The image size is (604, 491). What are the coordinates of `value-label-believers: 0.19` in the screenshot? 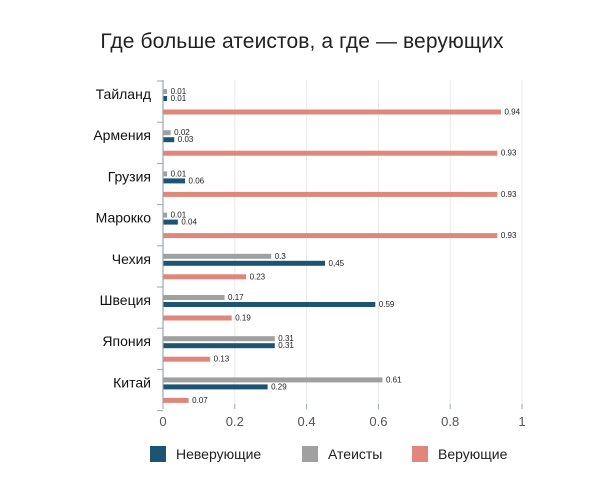 It's located at (243, 318).